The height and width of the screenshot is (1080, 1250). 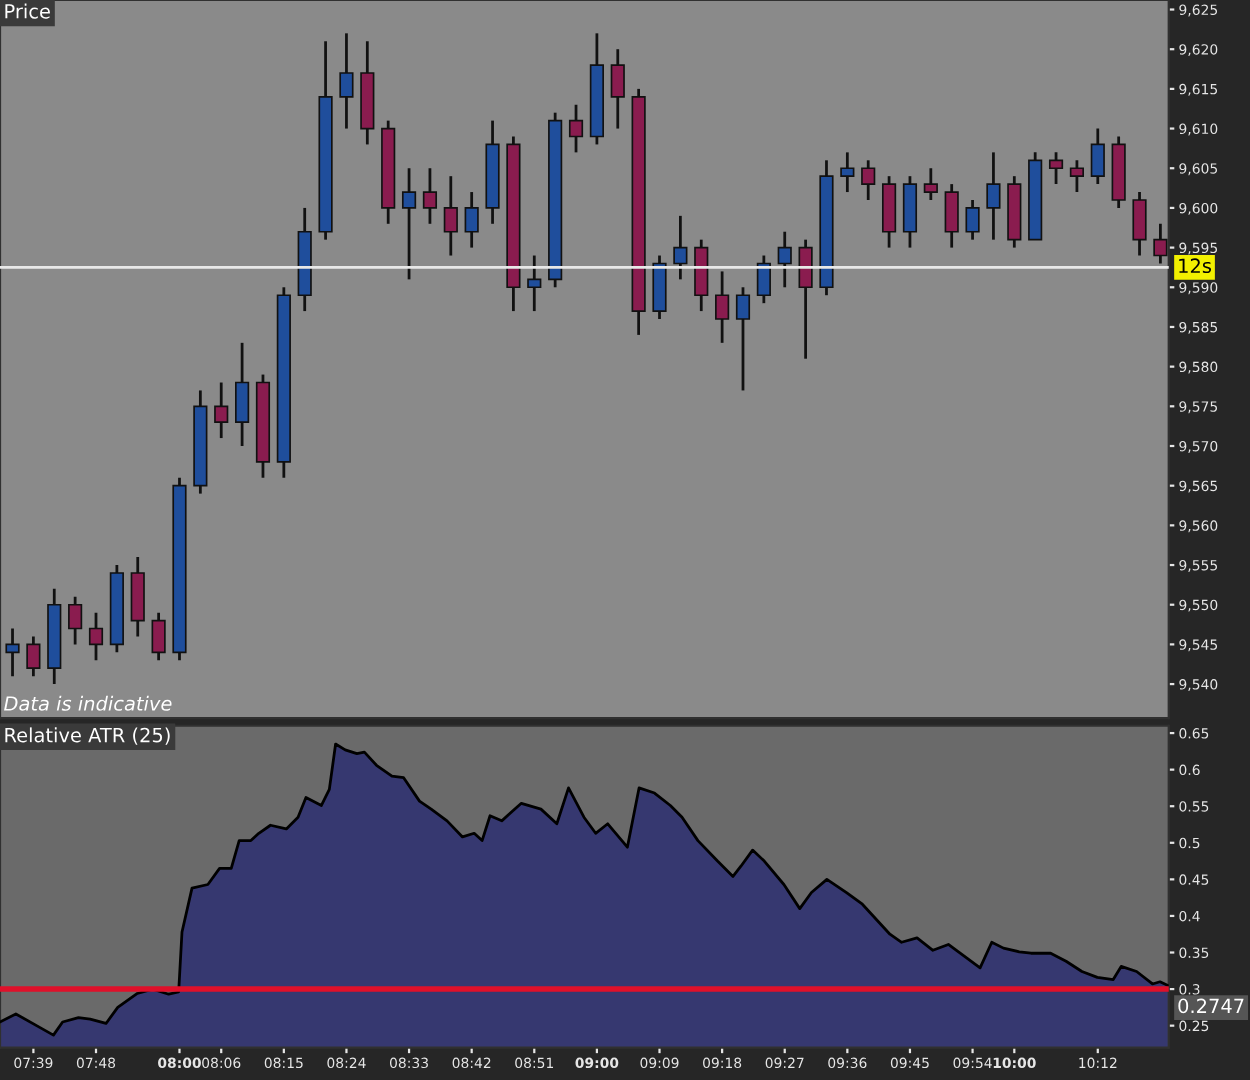 I want to click on annotation: Data is indicative, so click(x=88, y=703).